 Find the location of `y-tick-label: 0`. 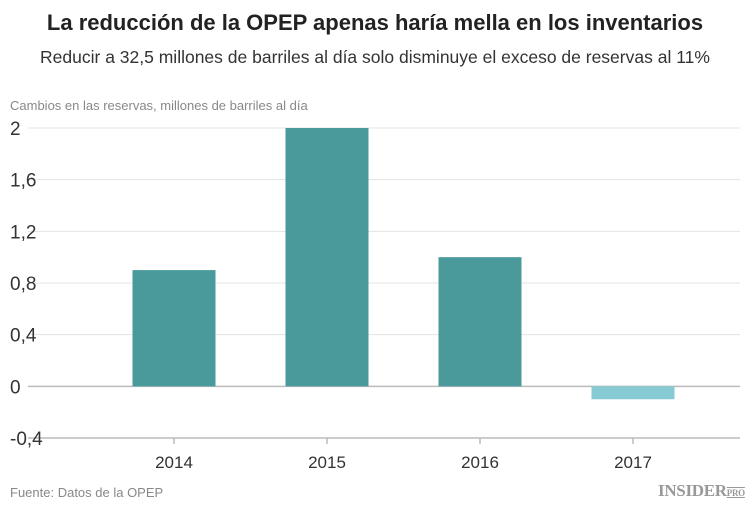

y-tick-label: 0 is located at coordinates (15, 387).